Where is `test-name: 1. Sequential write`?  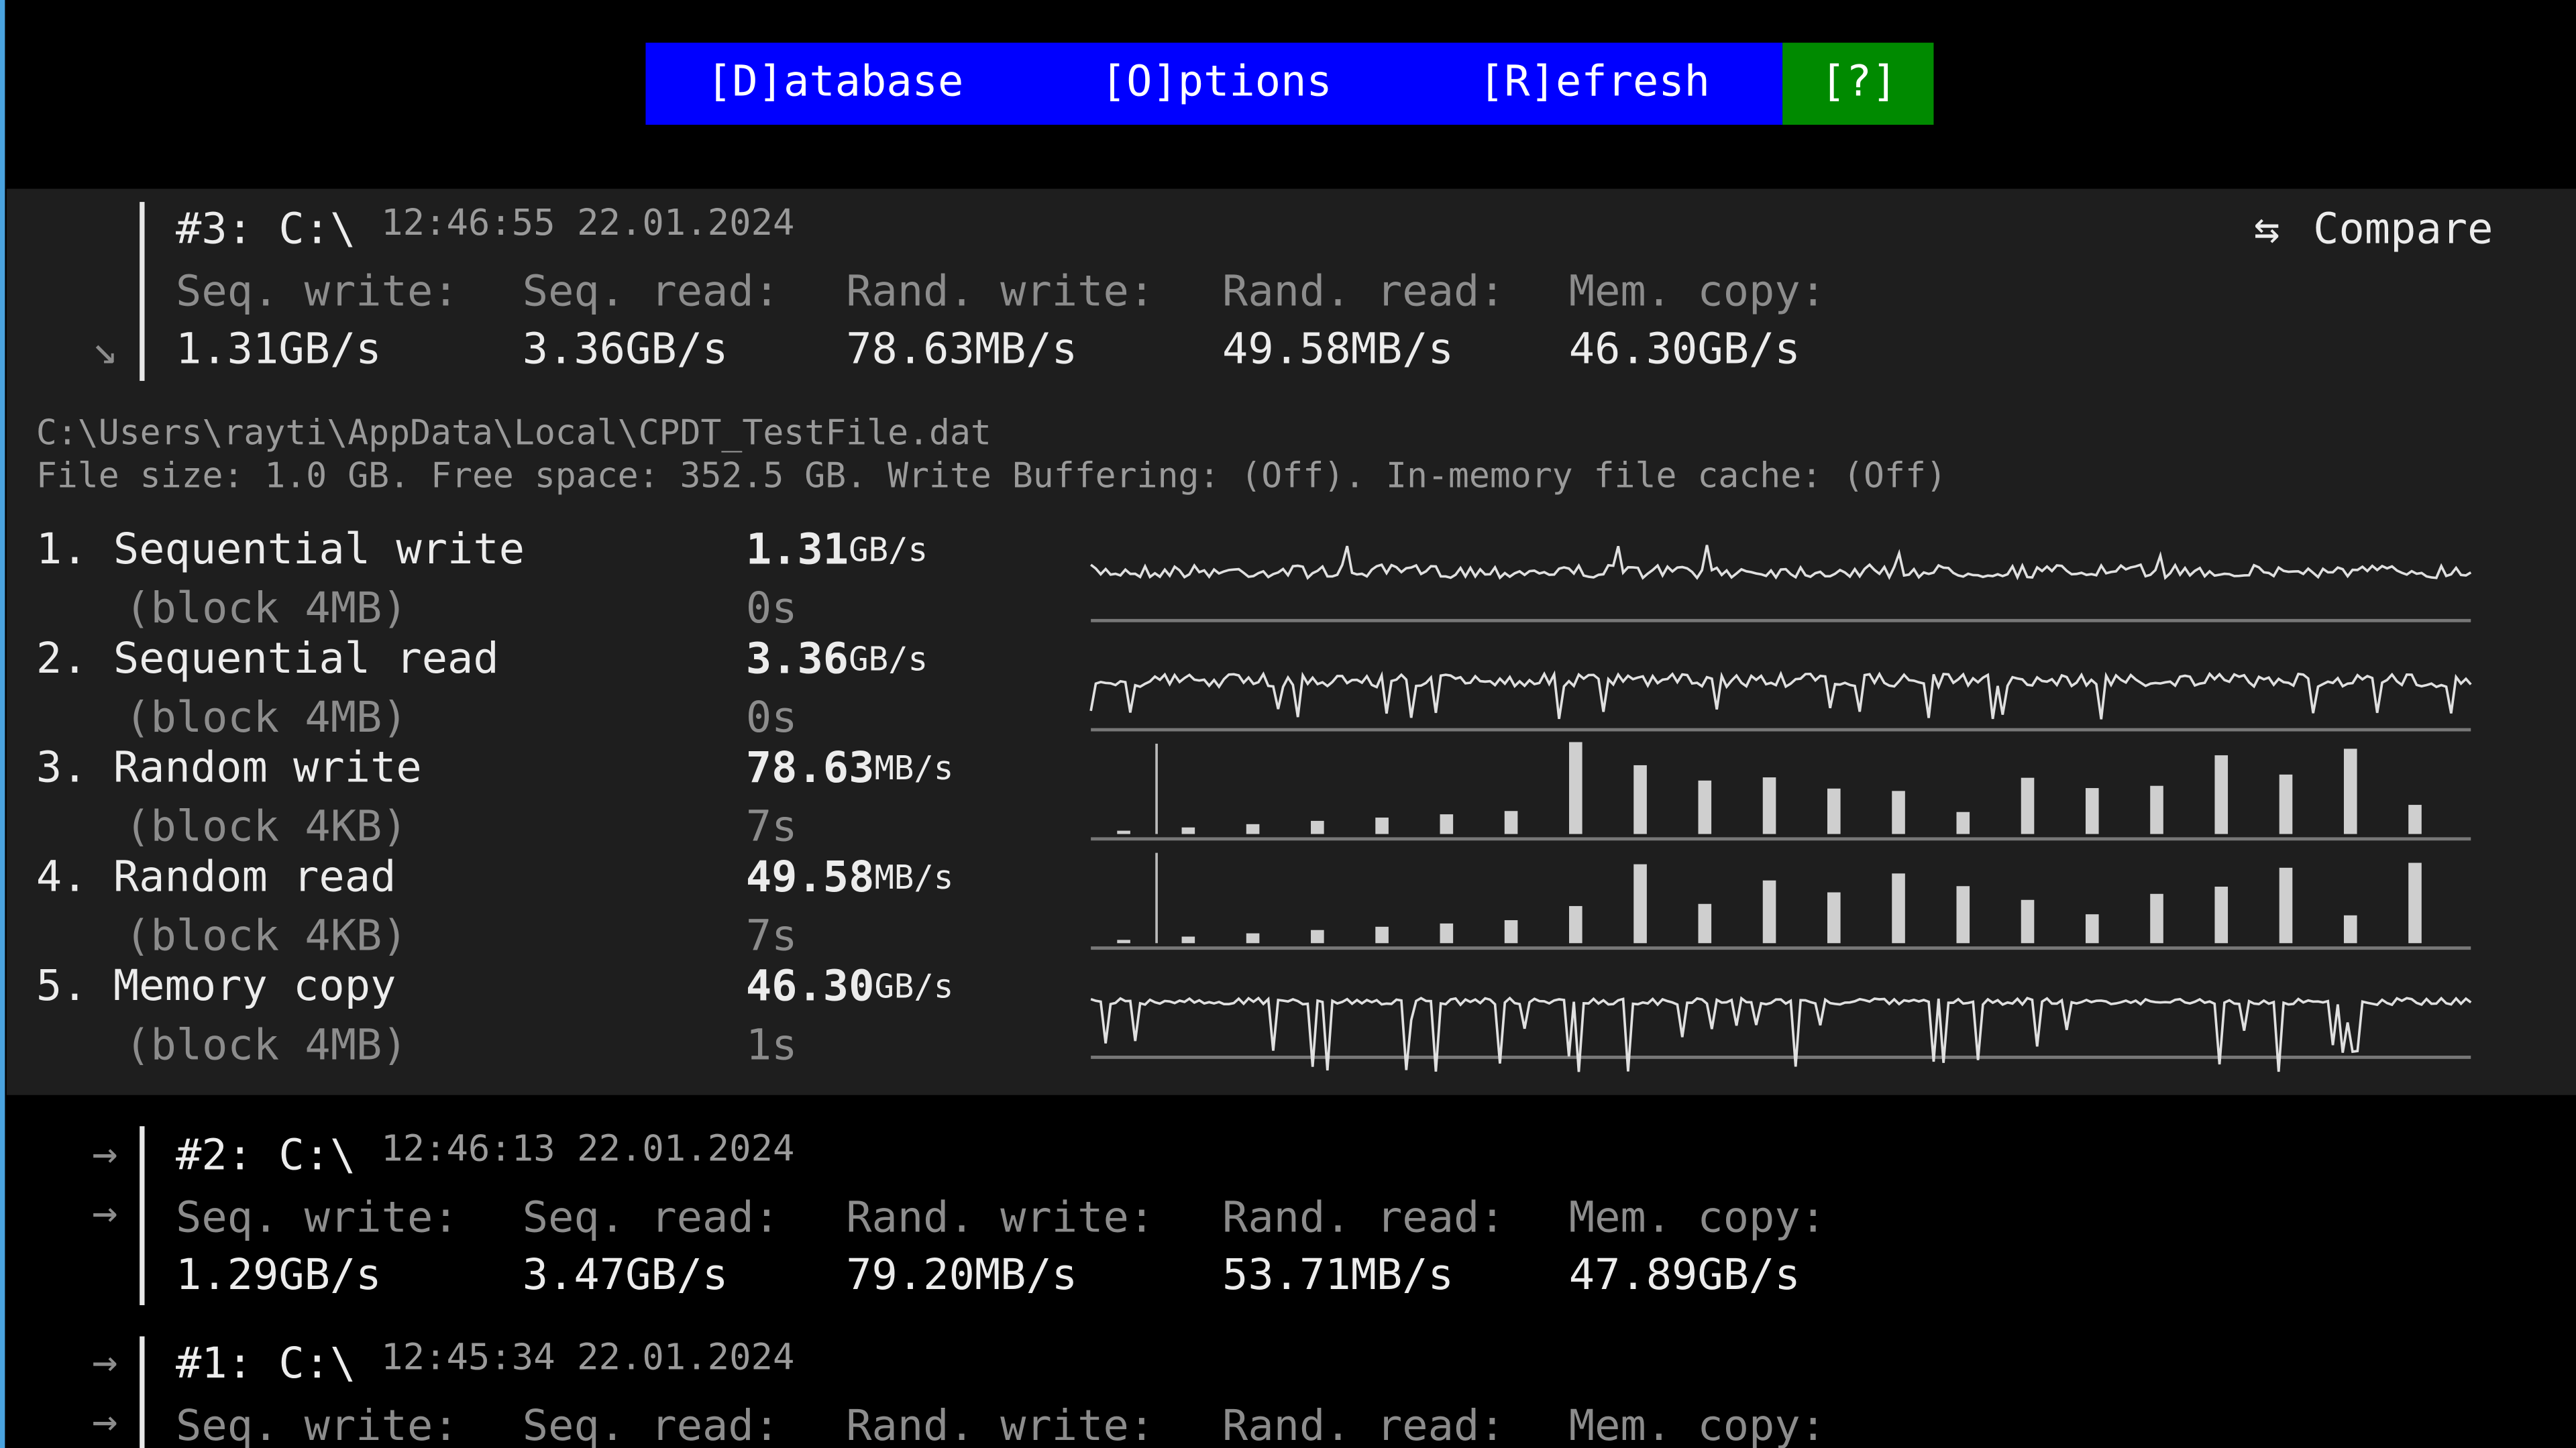 test-name: 1. Sequential write is located at coordinates (280, 549).